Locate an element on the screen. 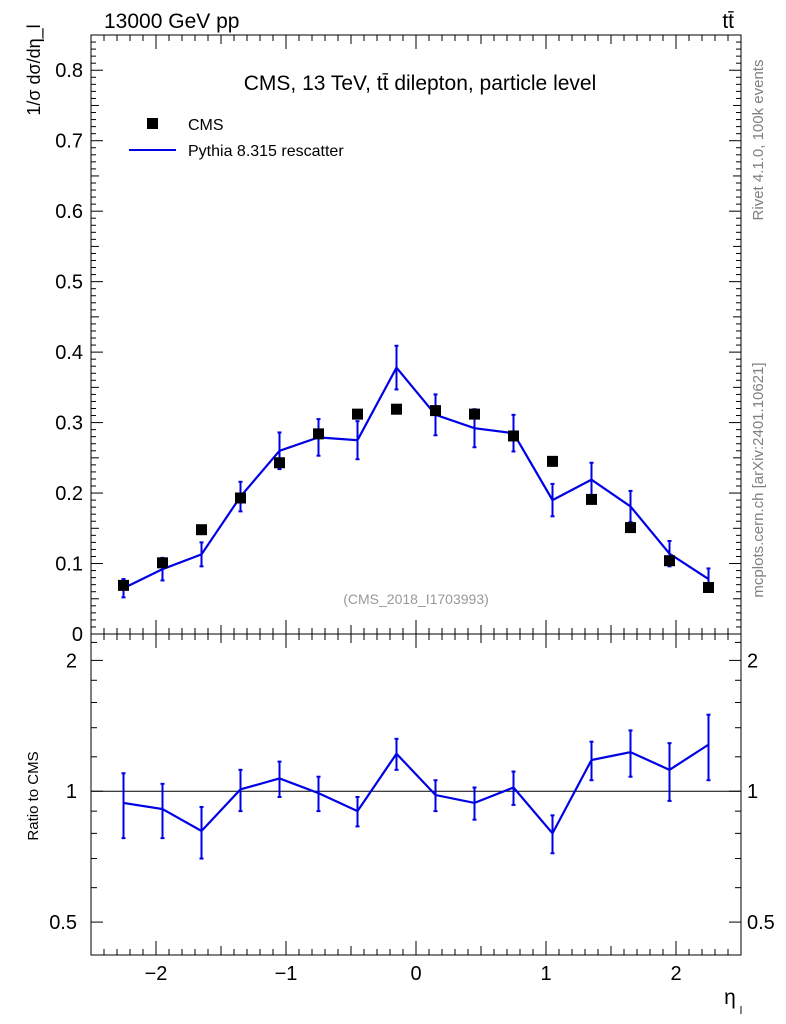 The image size is (786, 1024). ratio-tick-label-left: 2 is located at coordinates (71, 661).